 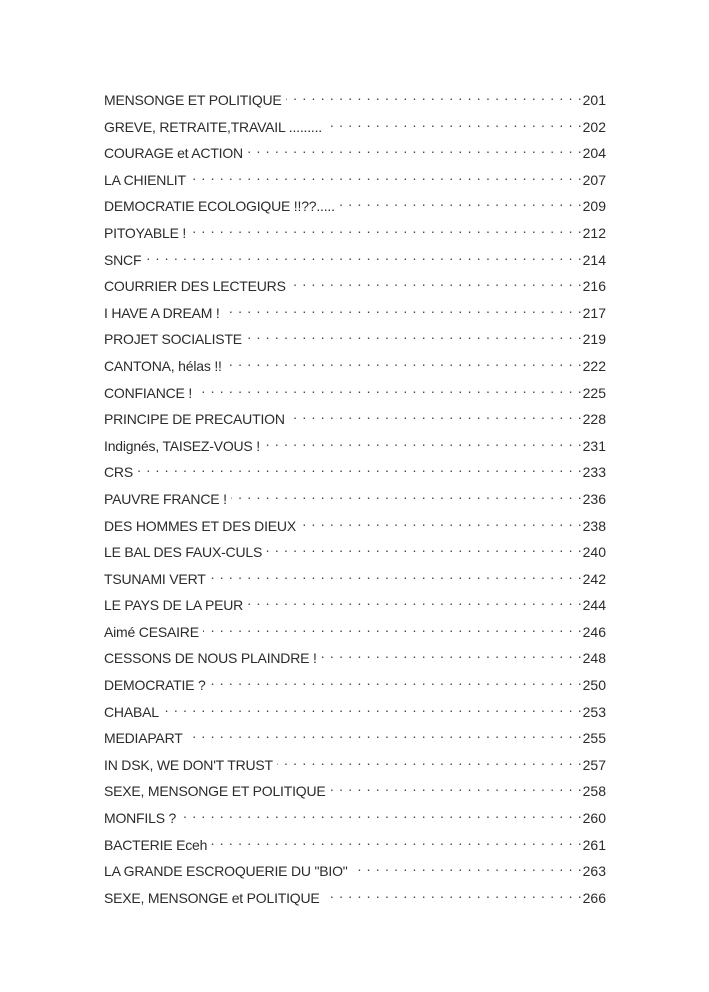 I want to click on toc-entry-page: 266, so click(x=594, y=897).